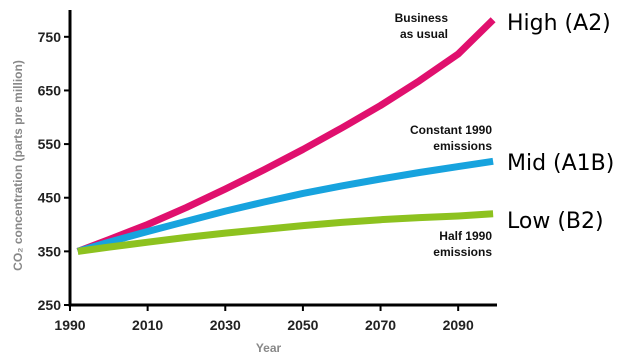  What do you see at coordinates (560, 163) in the screenshot?
I see `scenario-label-2: Mid (A1B)` at bounding box center [560, 163].